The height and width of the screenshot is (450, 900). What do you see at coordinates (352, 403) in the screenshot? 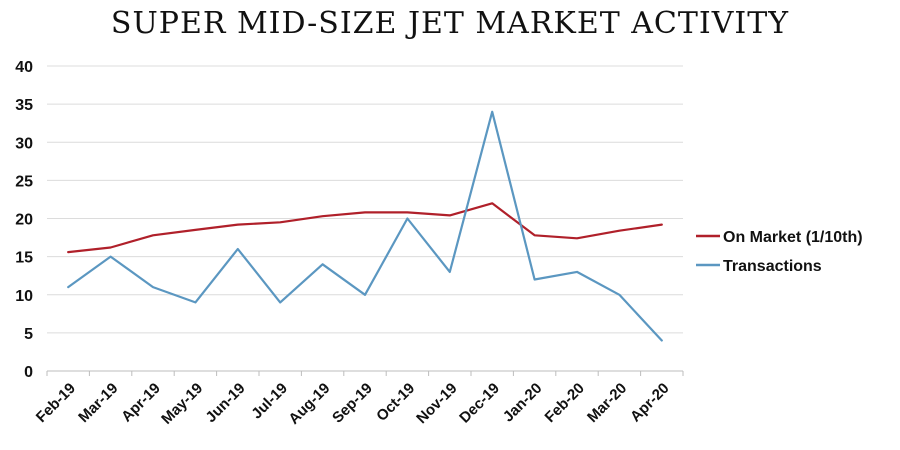
I see `x-tick-label: Sep-19` at bounding box center [352, 403].